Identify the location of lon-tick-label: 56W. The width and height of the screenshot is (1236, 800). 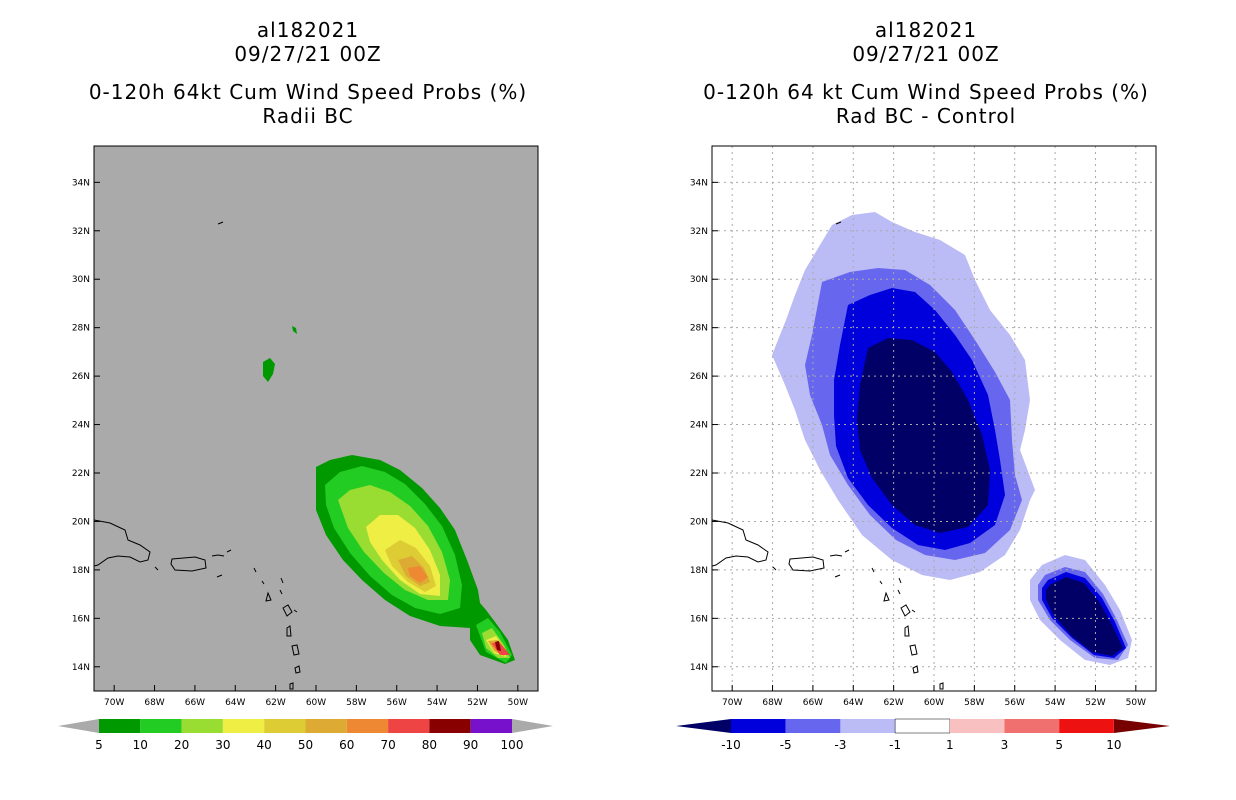
(397, 703).